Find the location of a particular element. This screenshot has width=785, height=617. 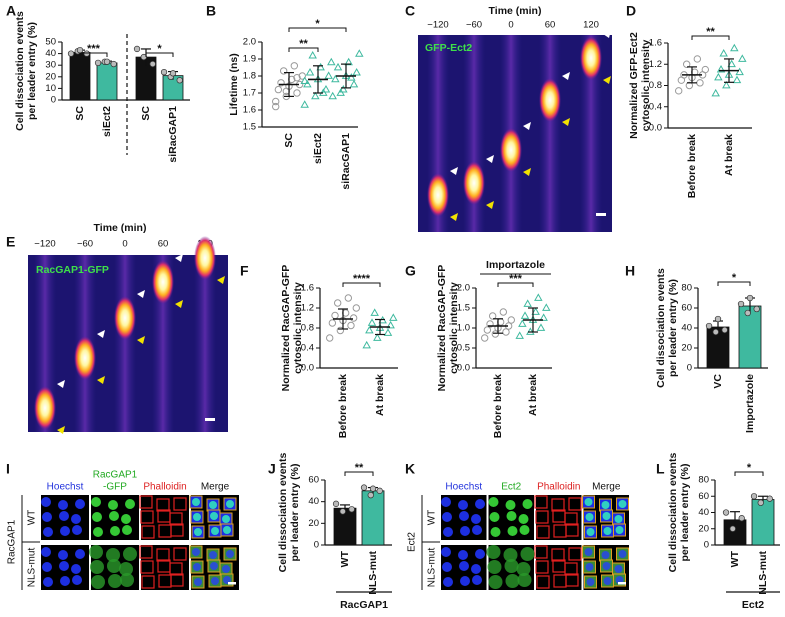

significance-label: * is located at coordinates (749, 468).